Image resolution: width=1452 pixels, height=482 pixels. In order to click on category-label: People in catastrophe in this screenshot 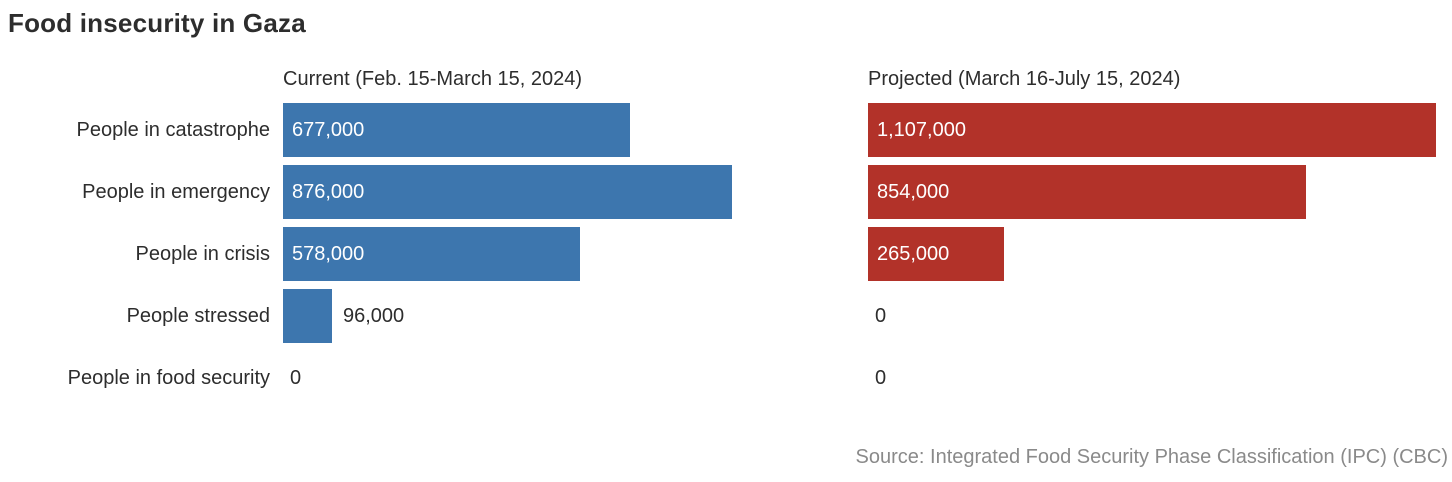, I will do `click(173, 130)`.